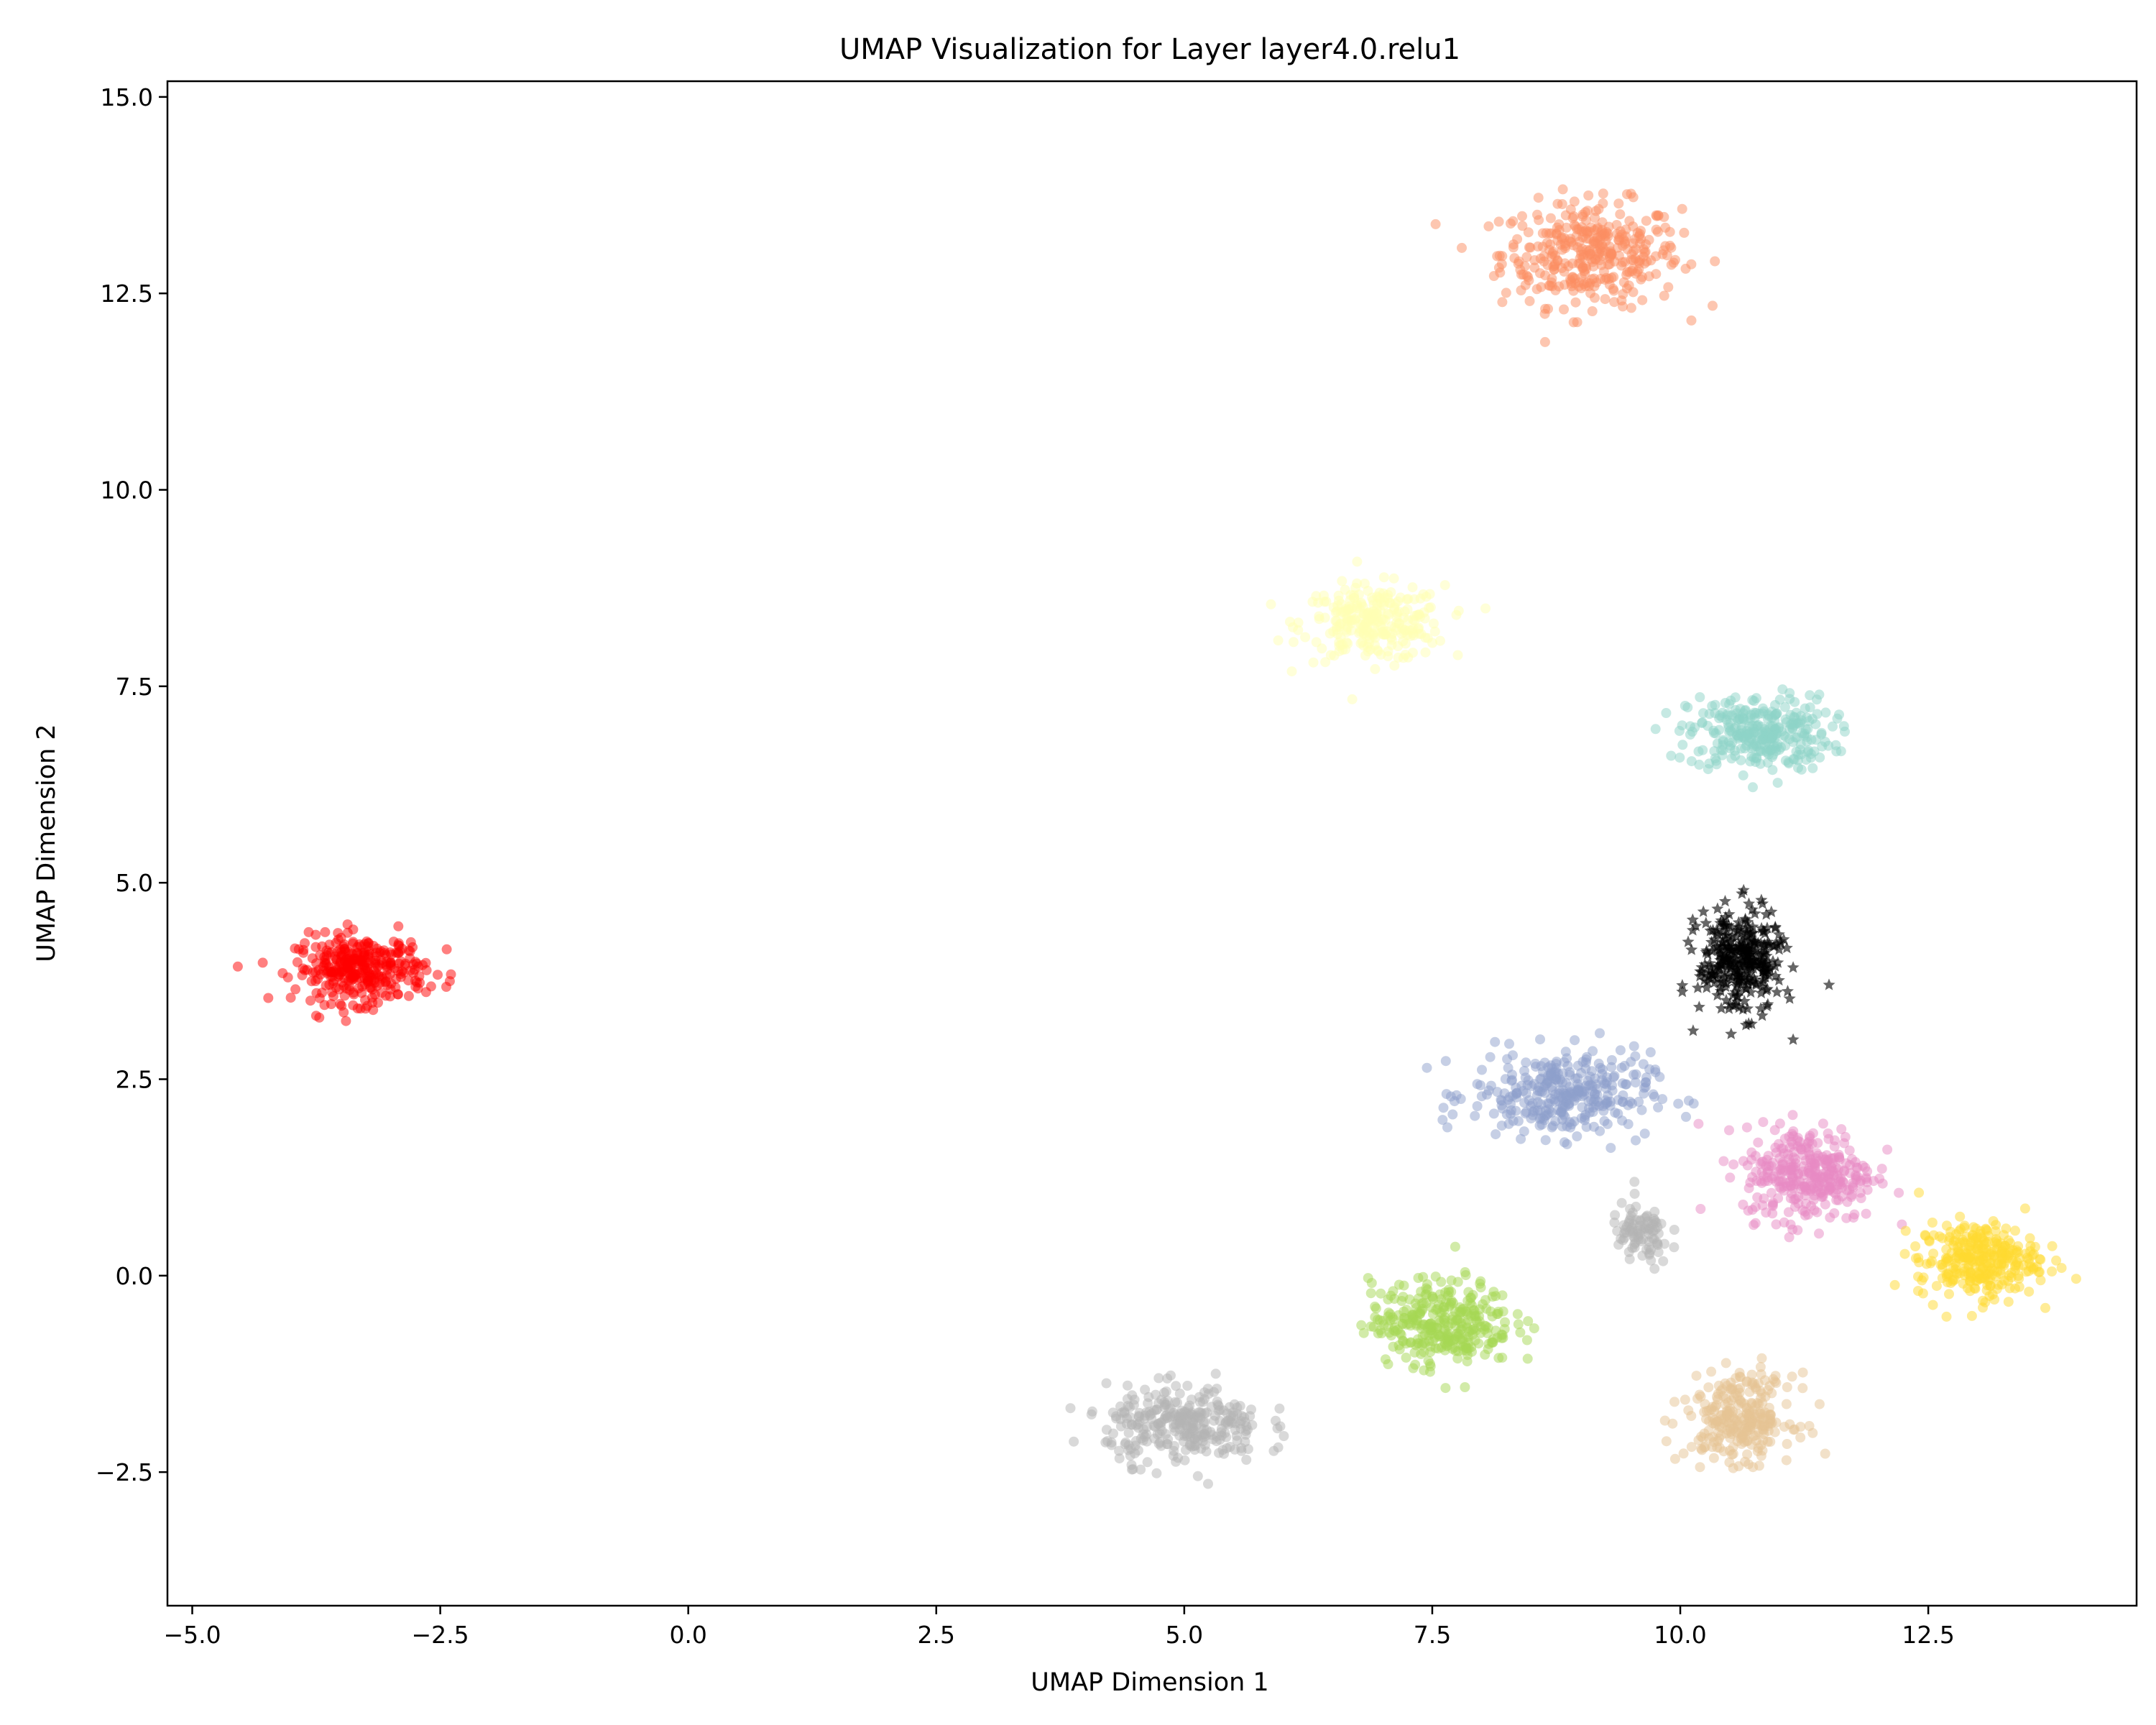 The height and width of the screenshot is (1725, 2156). Describe the element at coordinates (937, 1635) in the screenshot. I see `x-tick-label: 2.5` at that location.